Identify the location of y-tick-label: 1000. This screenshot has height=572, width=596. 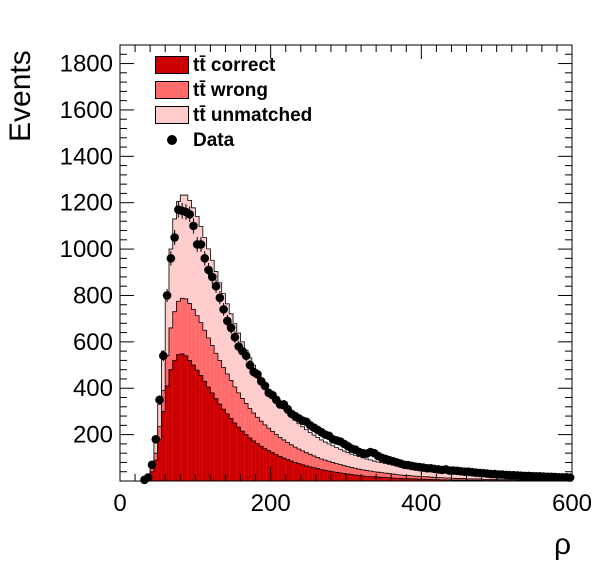
(86, 249).